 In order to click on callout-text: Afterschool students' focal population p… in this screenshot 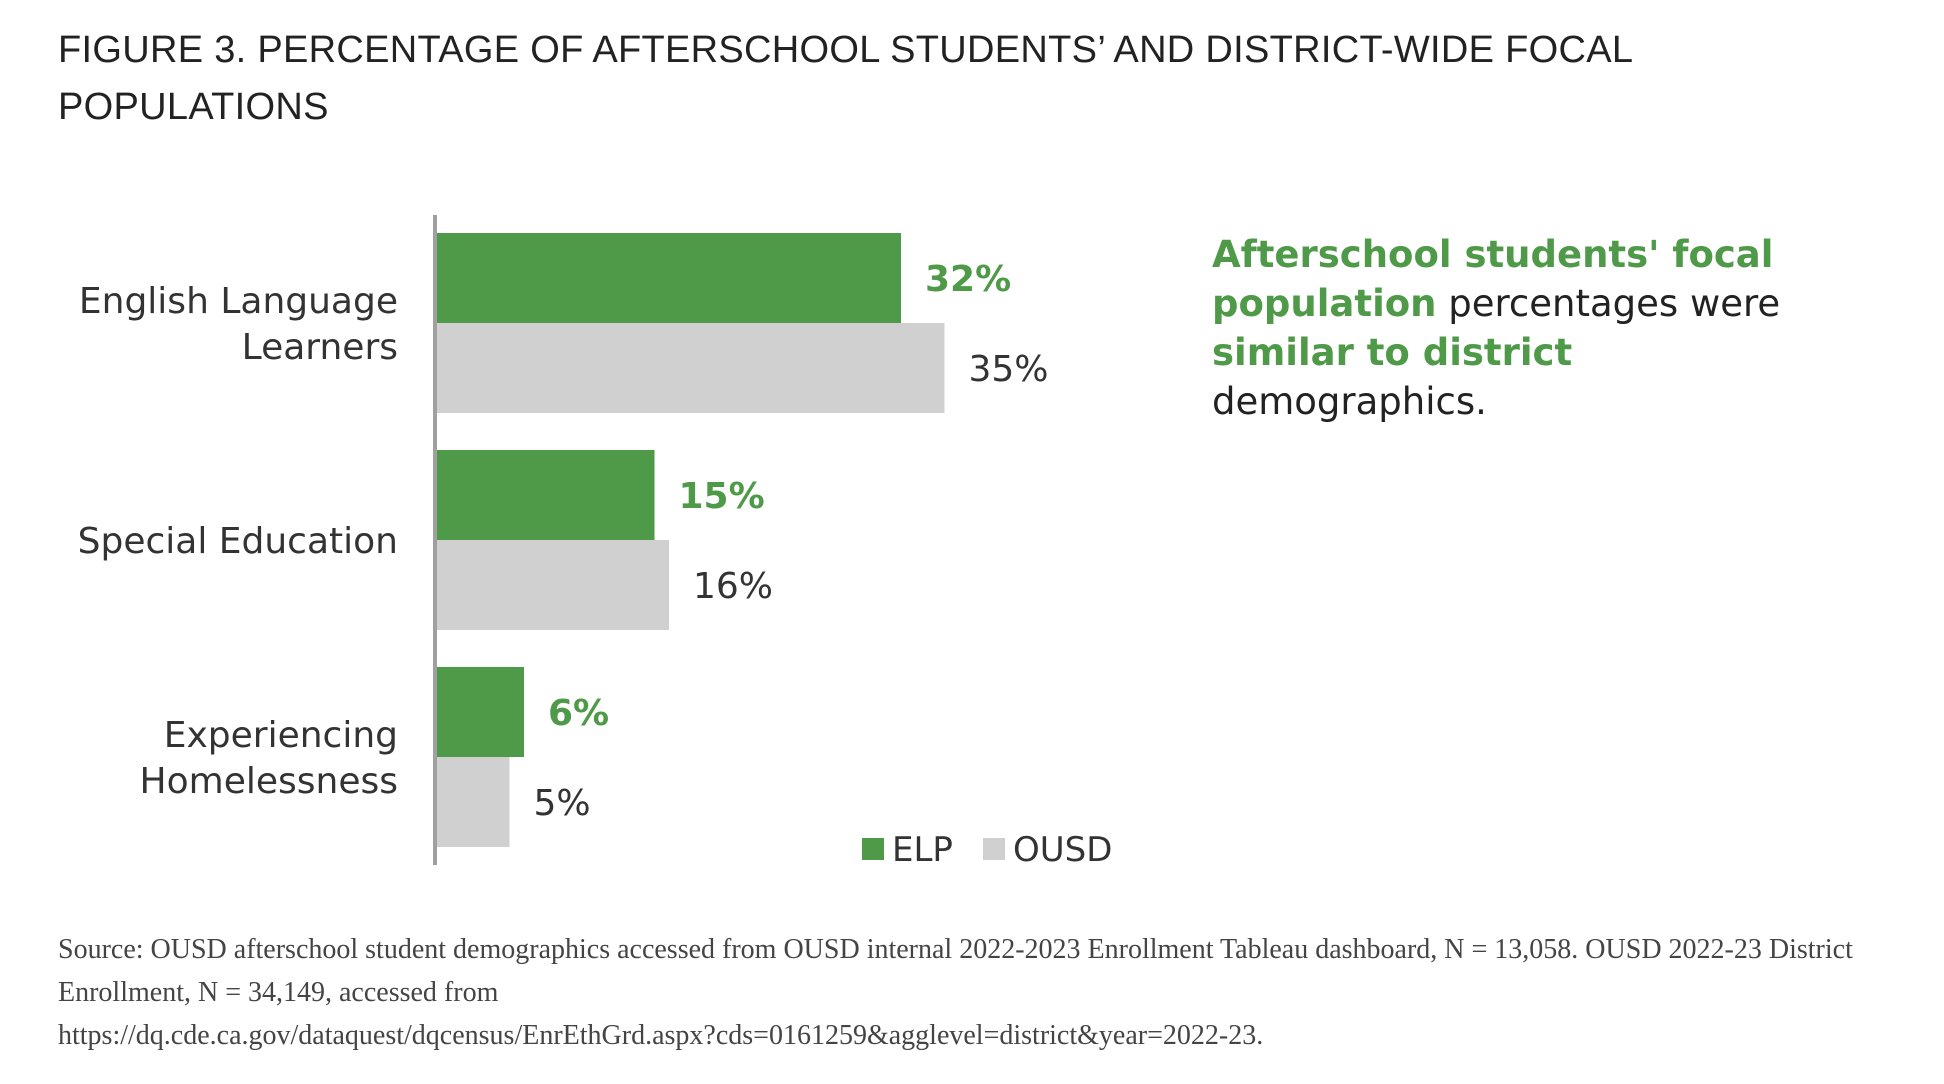, I will do `click(1532, 328)`.